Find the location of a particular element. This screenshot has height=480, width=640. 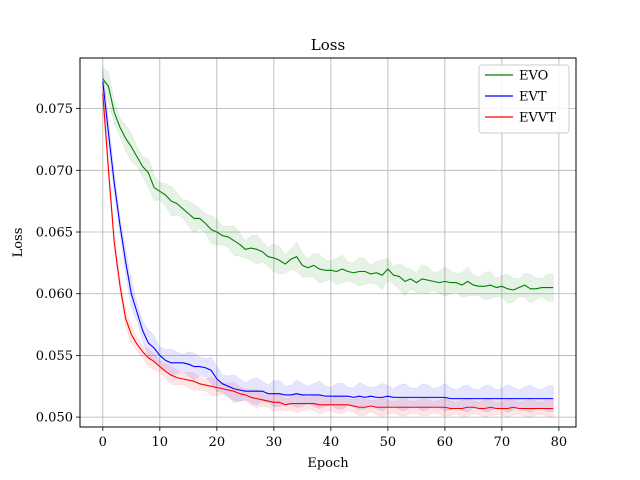

legend-label-evt: EVT is located at coordinates (533, 97).